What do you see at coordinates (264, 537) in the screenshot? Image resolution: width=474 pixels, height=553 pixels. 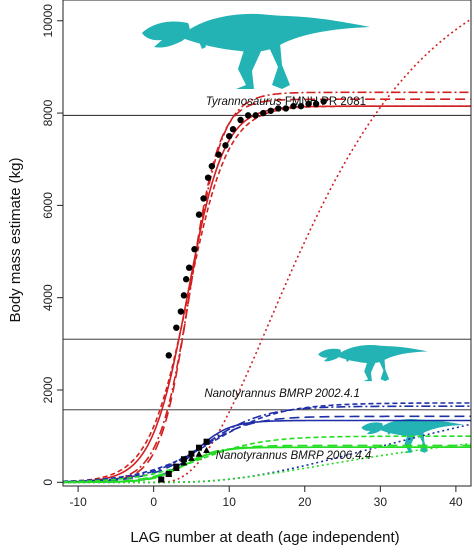 I see `x-axis-title: LAG number at death (age independent)` at bounding box center [264, 537].